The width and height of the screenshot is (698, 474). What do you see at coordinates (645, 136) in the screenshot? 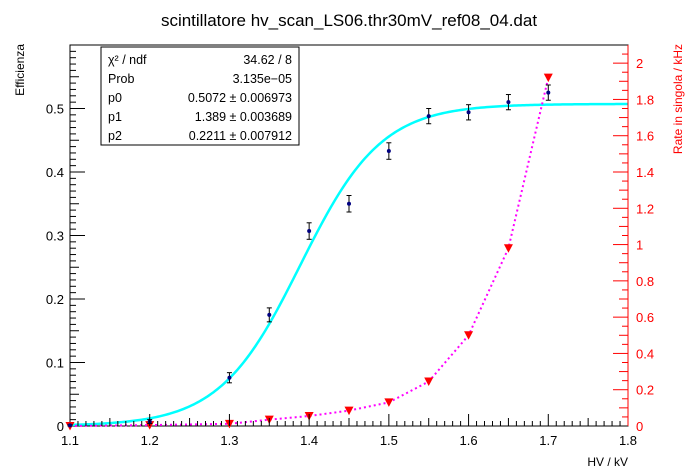
I see `y2-tick-label: 1.6` at bounding box center [645, 136].